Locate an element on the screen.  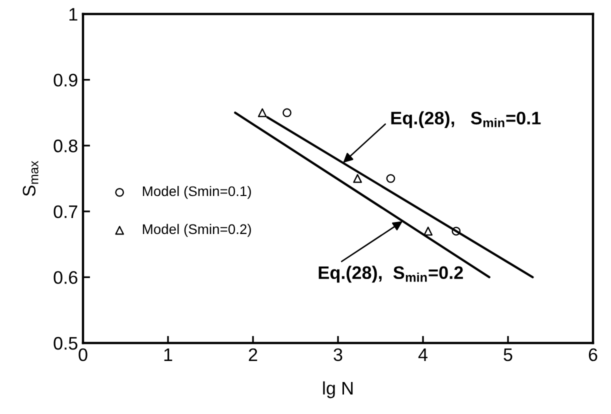
x-tick-label: 1 is located at coordinates (168, 354).